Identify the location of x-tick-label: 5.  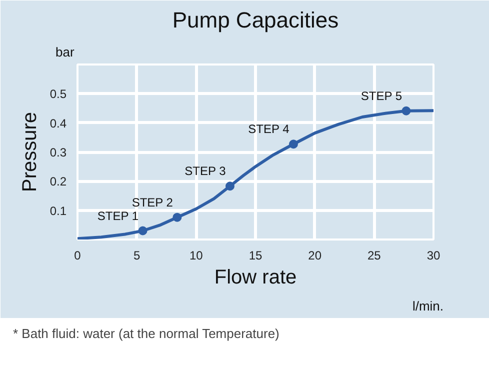
(136, 255).